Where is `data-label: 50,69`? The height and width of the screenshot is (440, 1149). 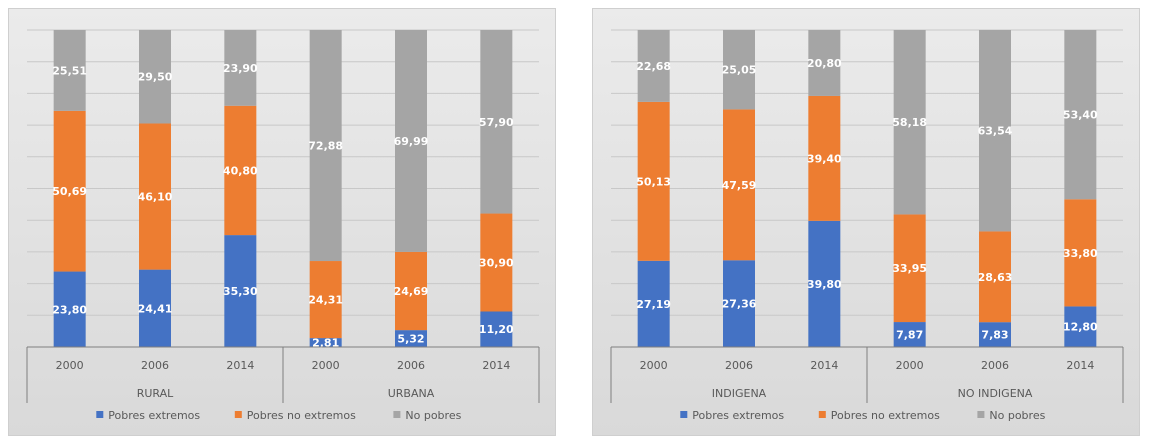
data-label: 50,69 is located at coordinates (69, 191).